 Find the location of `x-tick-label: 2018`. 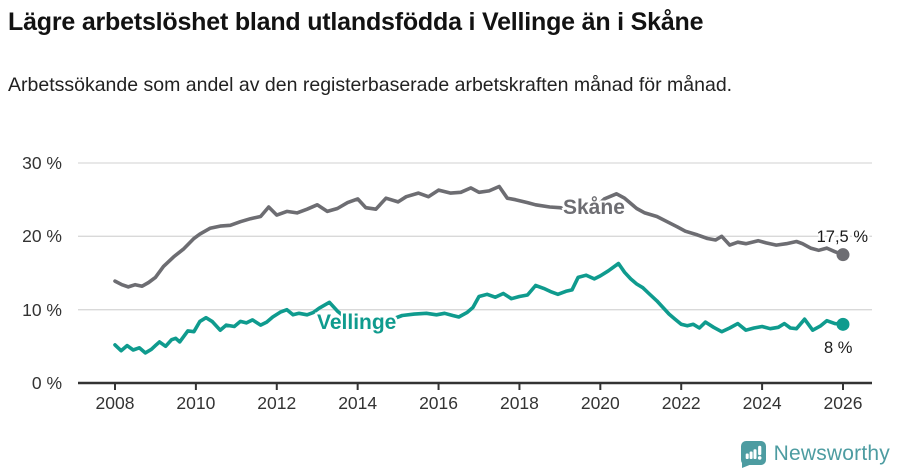

x-tick-label: 2018 is located at coordinates (519, 403).